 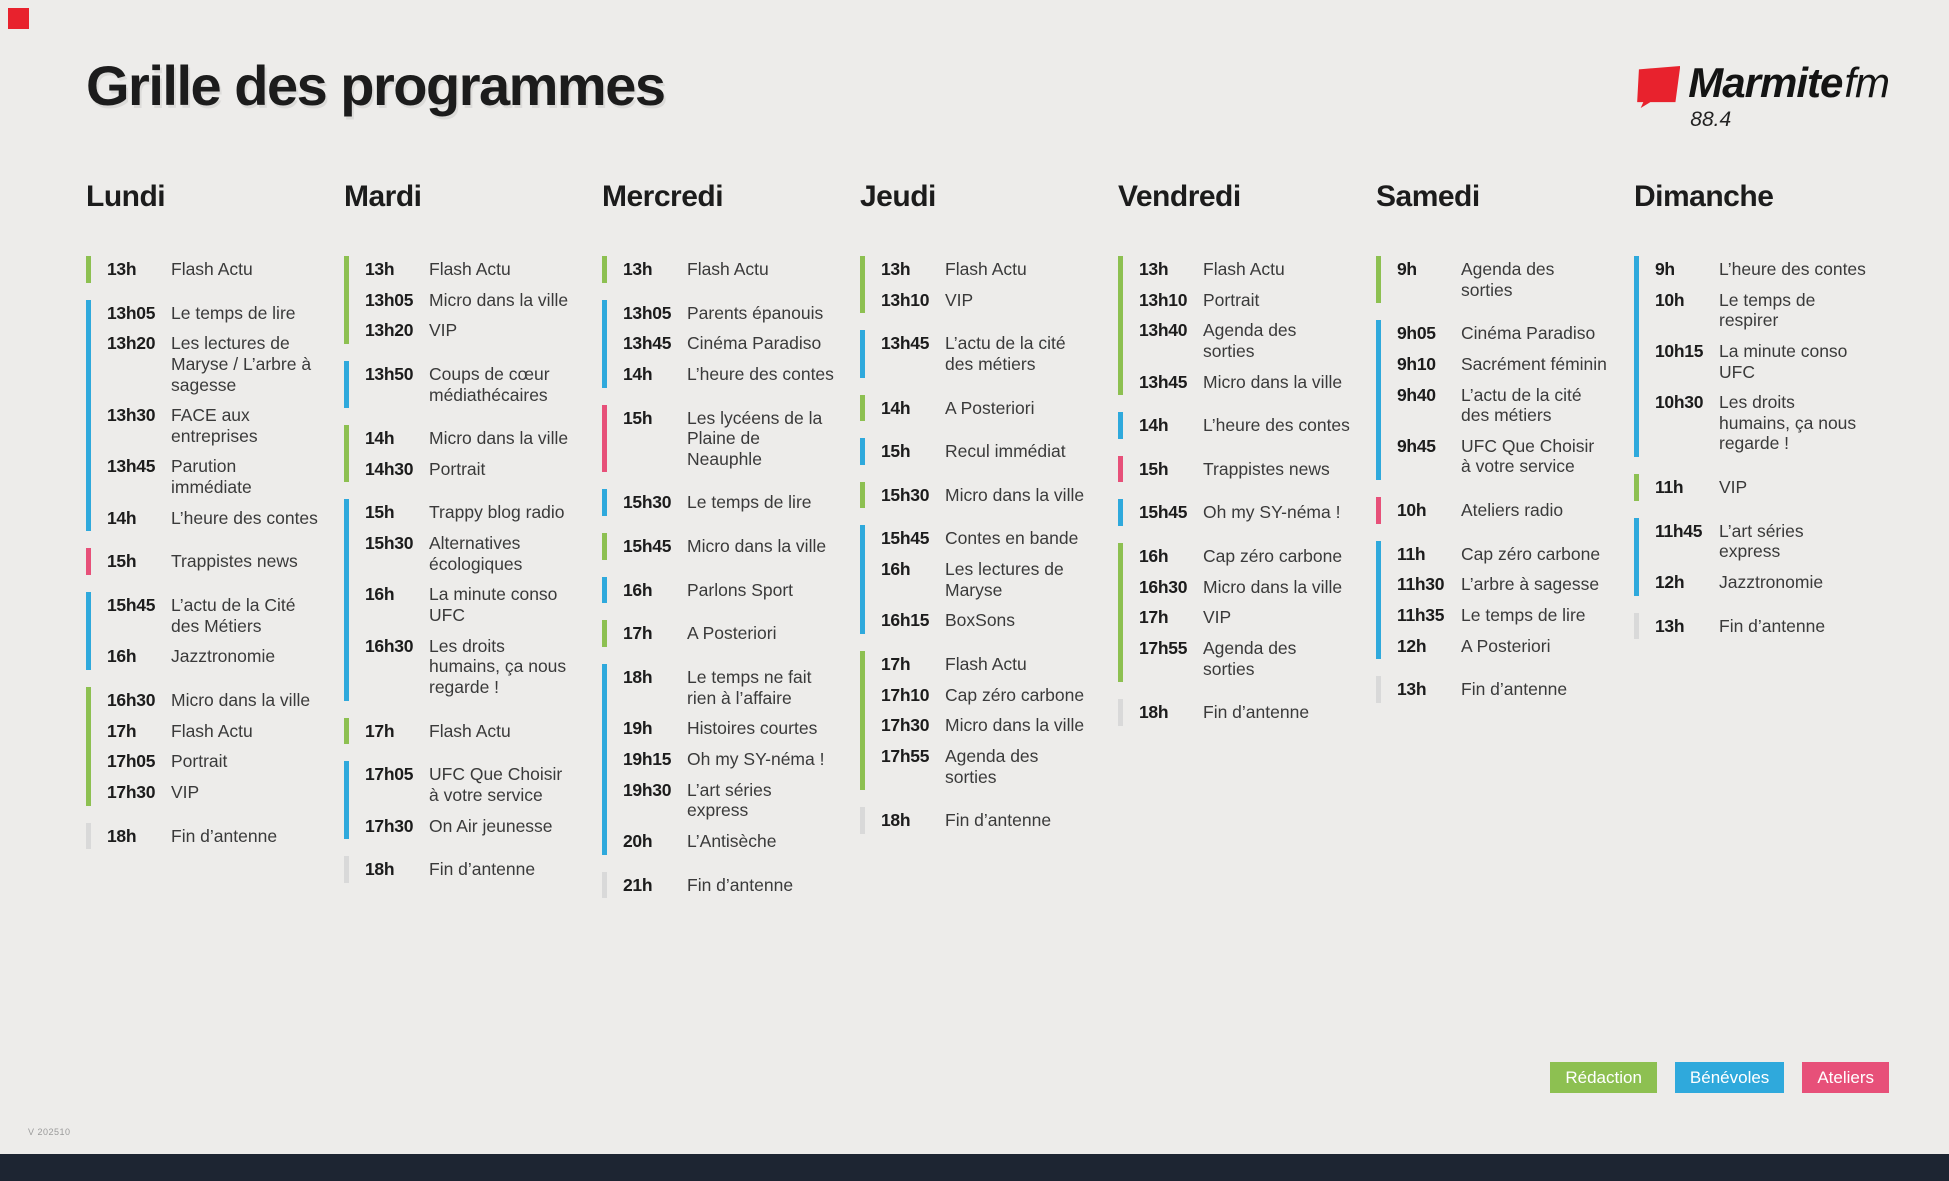 What do you see at coordinates (740, 589) in the screenshot?
I see `program-title: Parlons Sport` at bounding box center [740, 589].